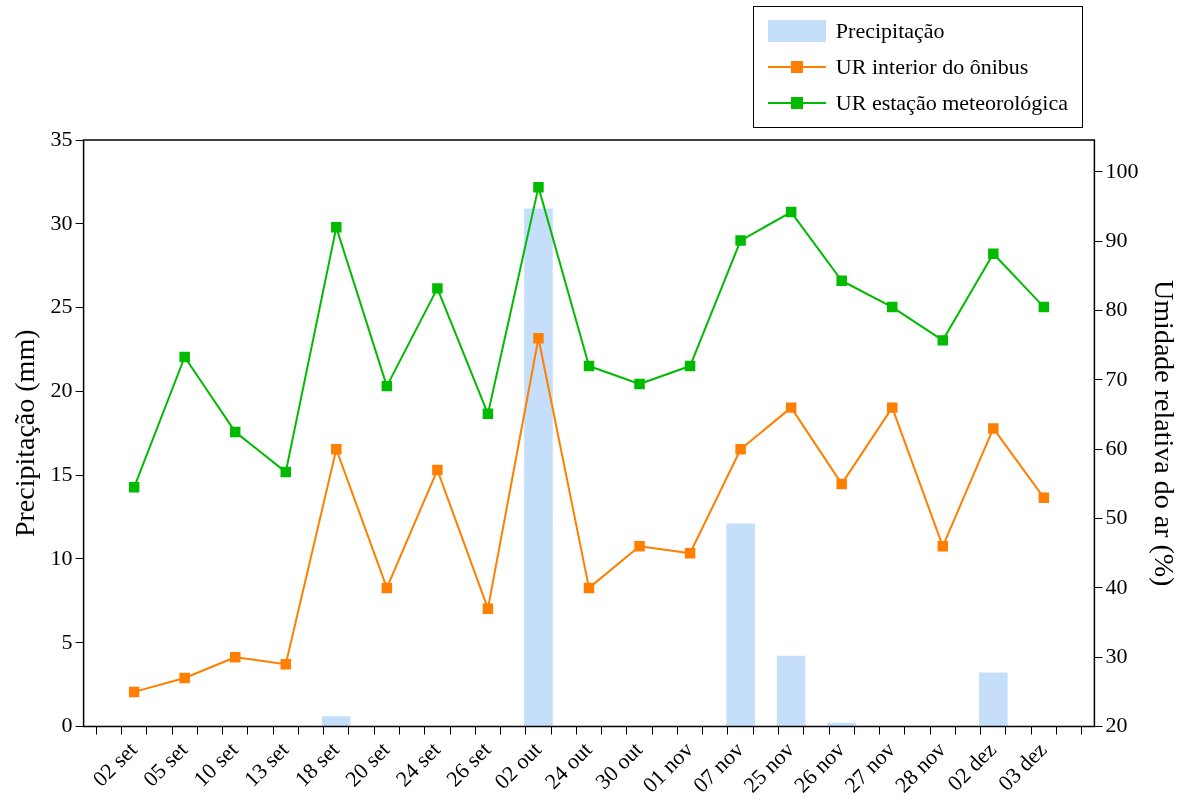  I want to click on y-tick-label: 20, so click(61, 390).